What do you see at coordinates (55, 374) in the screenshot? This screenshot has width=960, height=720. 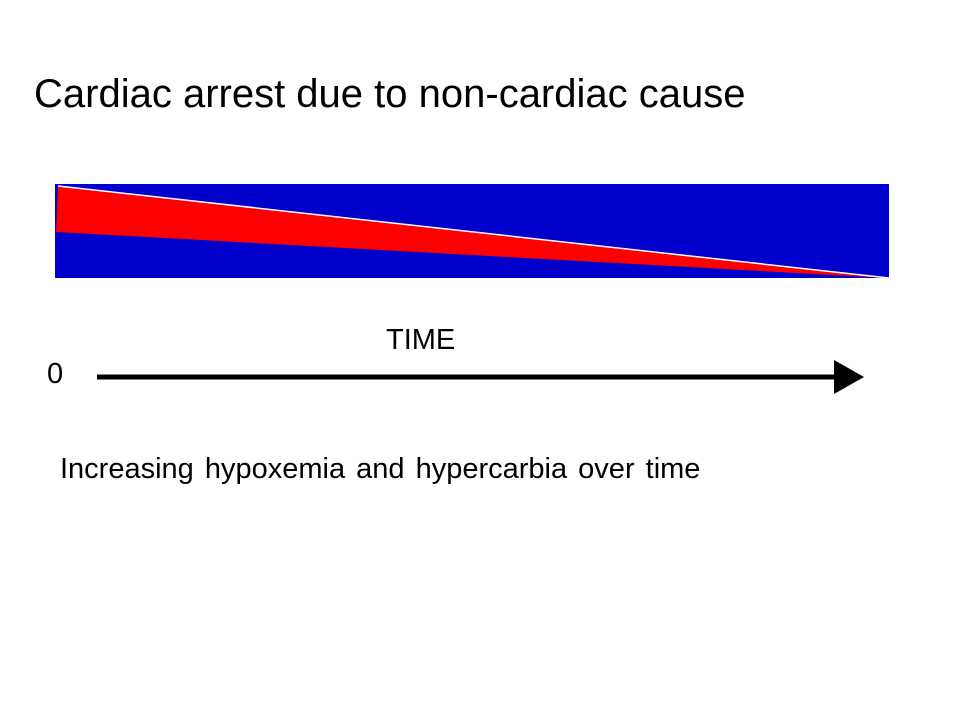 I see `origin-label: 0` at bounding box center [55, 374].